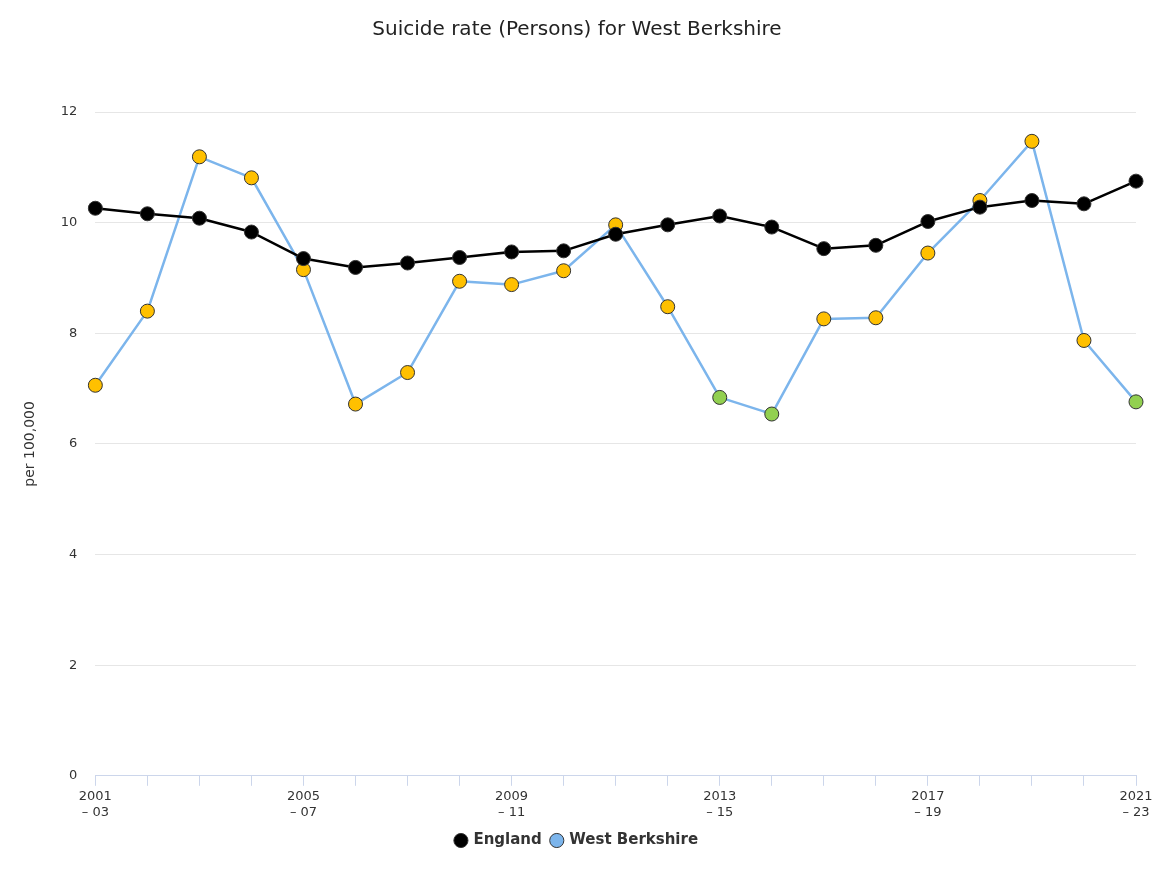 This screenshot has height=875, width=1164. I want to click on x-tick-label: 2013 – 15, so click(720, 803).